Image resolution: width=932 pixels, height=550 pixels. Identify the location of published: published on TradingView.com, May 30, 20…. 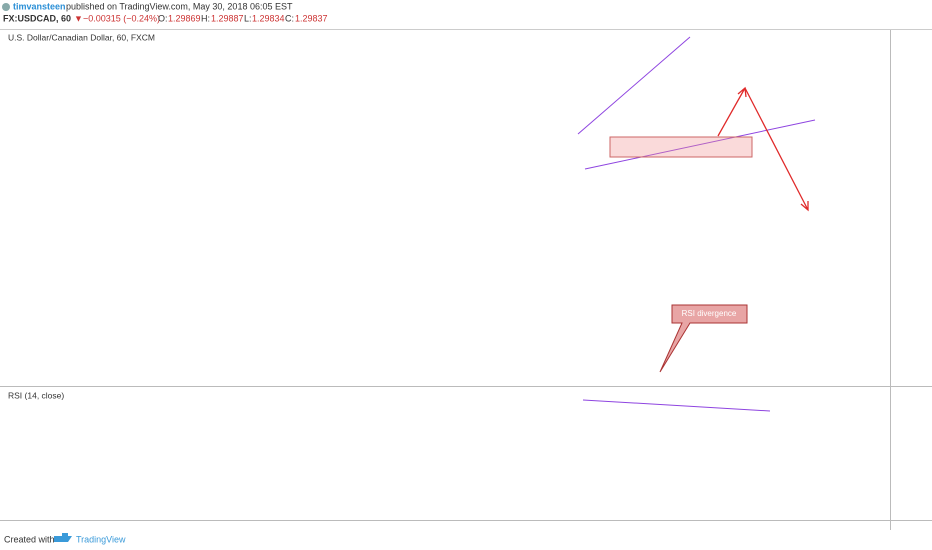
(179, 6).